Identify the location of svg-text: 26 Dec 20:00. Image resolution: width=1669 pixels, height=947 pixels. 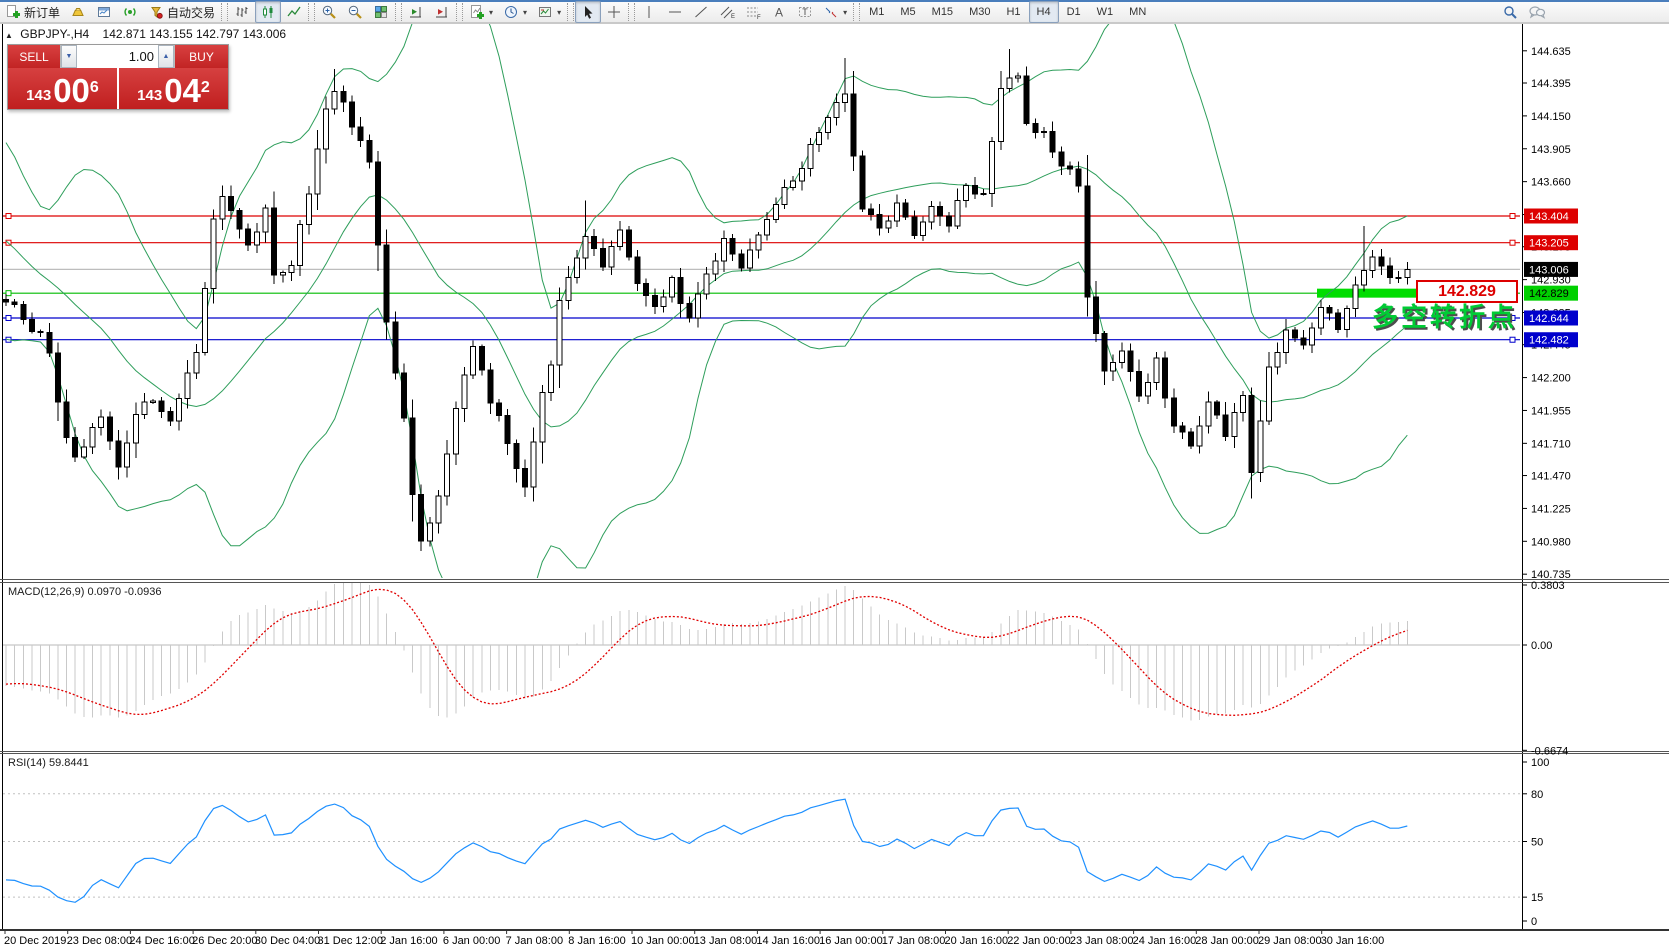
(224, 941).